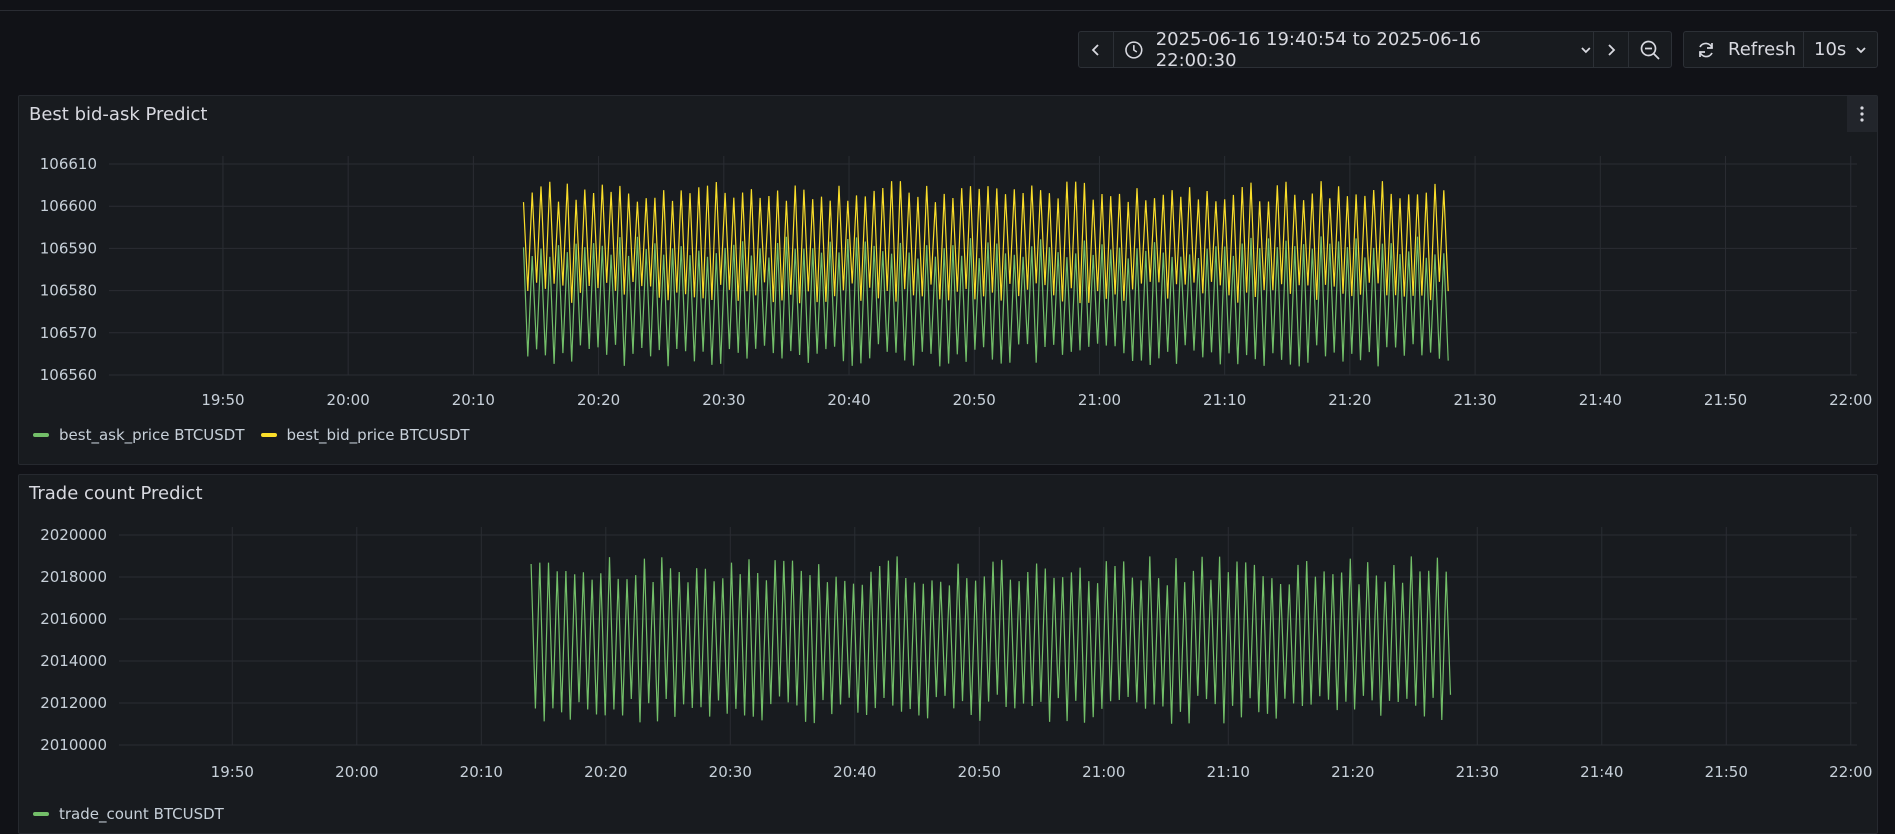  I want to click on y-tick-label: 106600, so click(68, 206).